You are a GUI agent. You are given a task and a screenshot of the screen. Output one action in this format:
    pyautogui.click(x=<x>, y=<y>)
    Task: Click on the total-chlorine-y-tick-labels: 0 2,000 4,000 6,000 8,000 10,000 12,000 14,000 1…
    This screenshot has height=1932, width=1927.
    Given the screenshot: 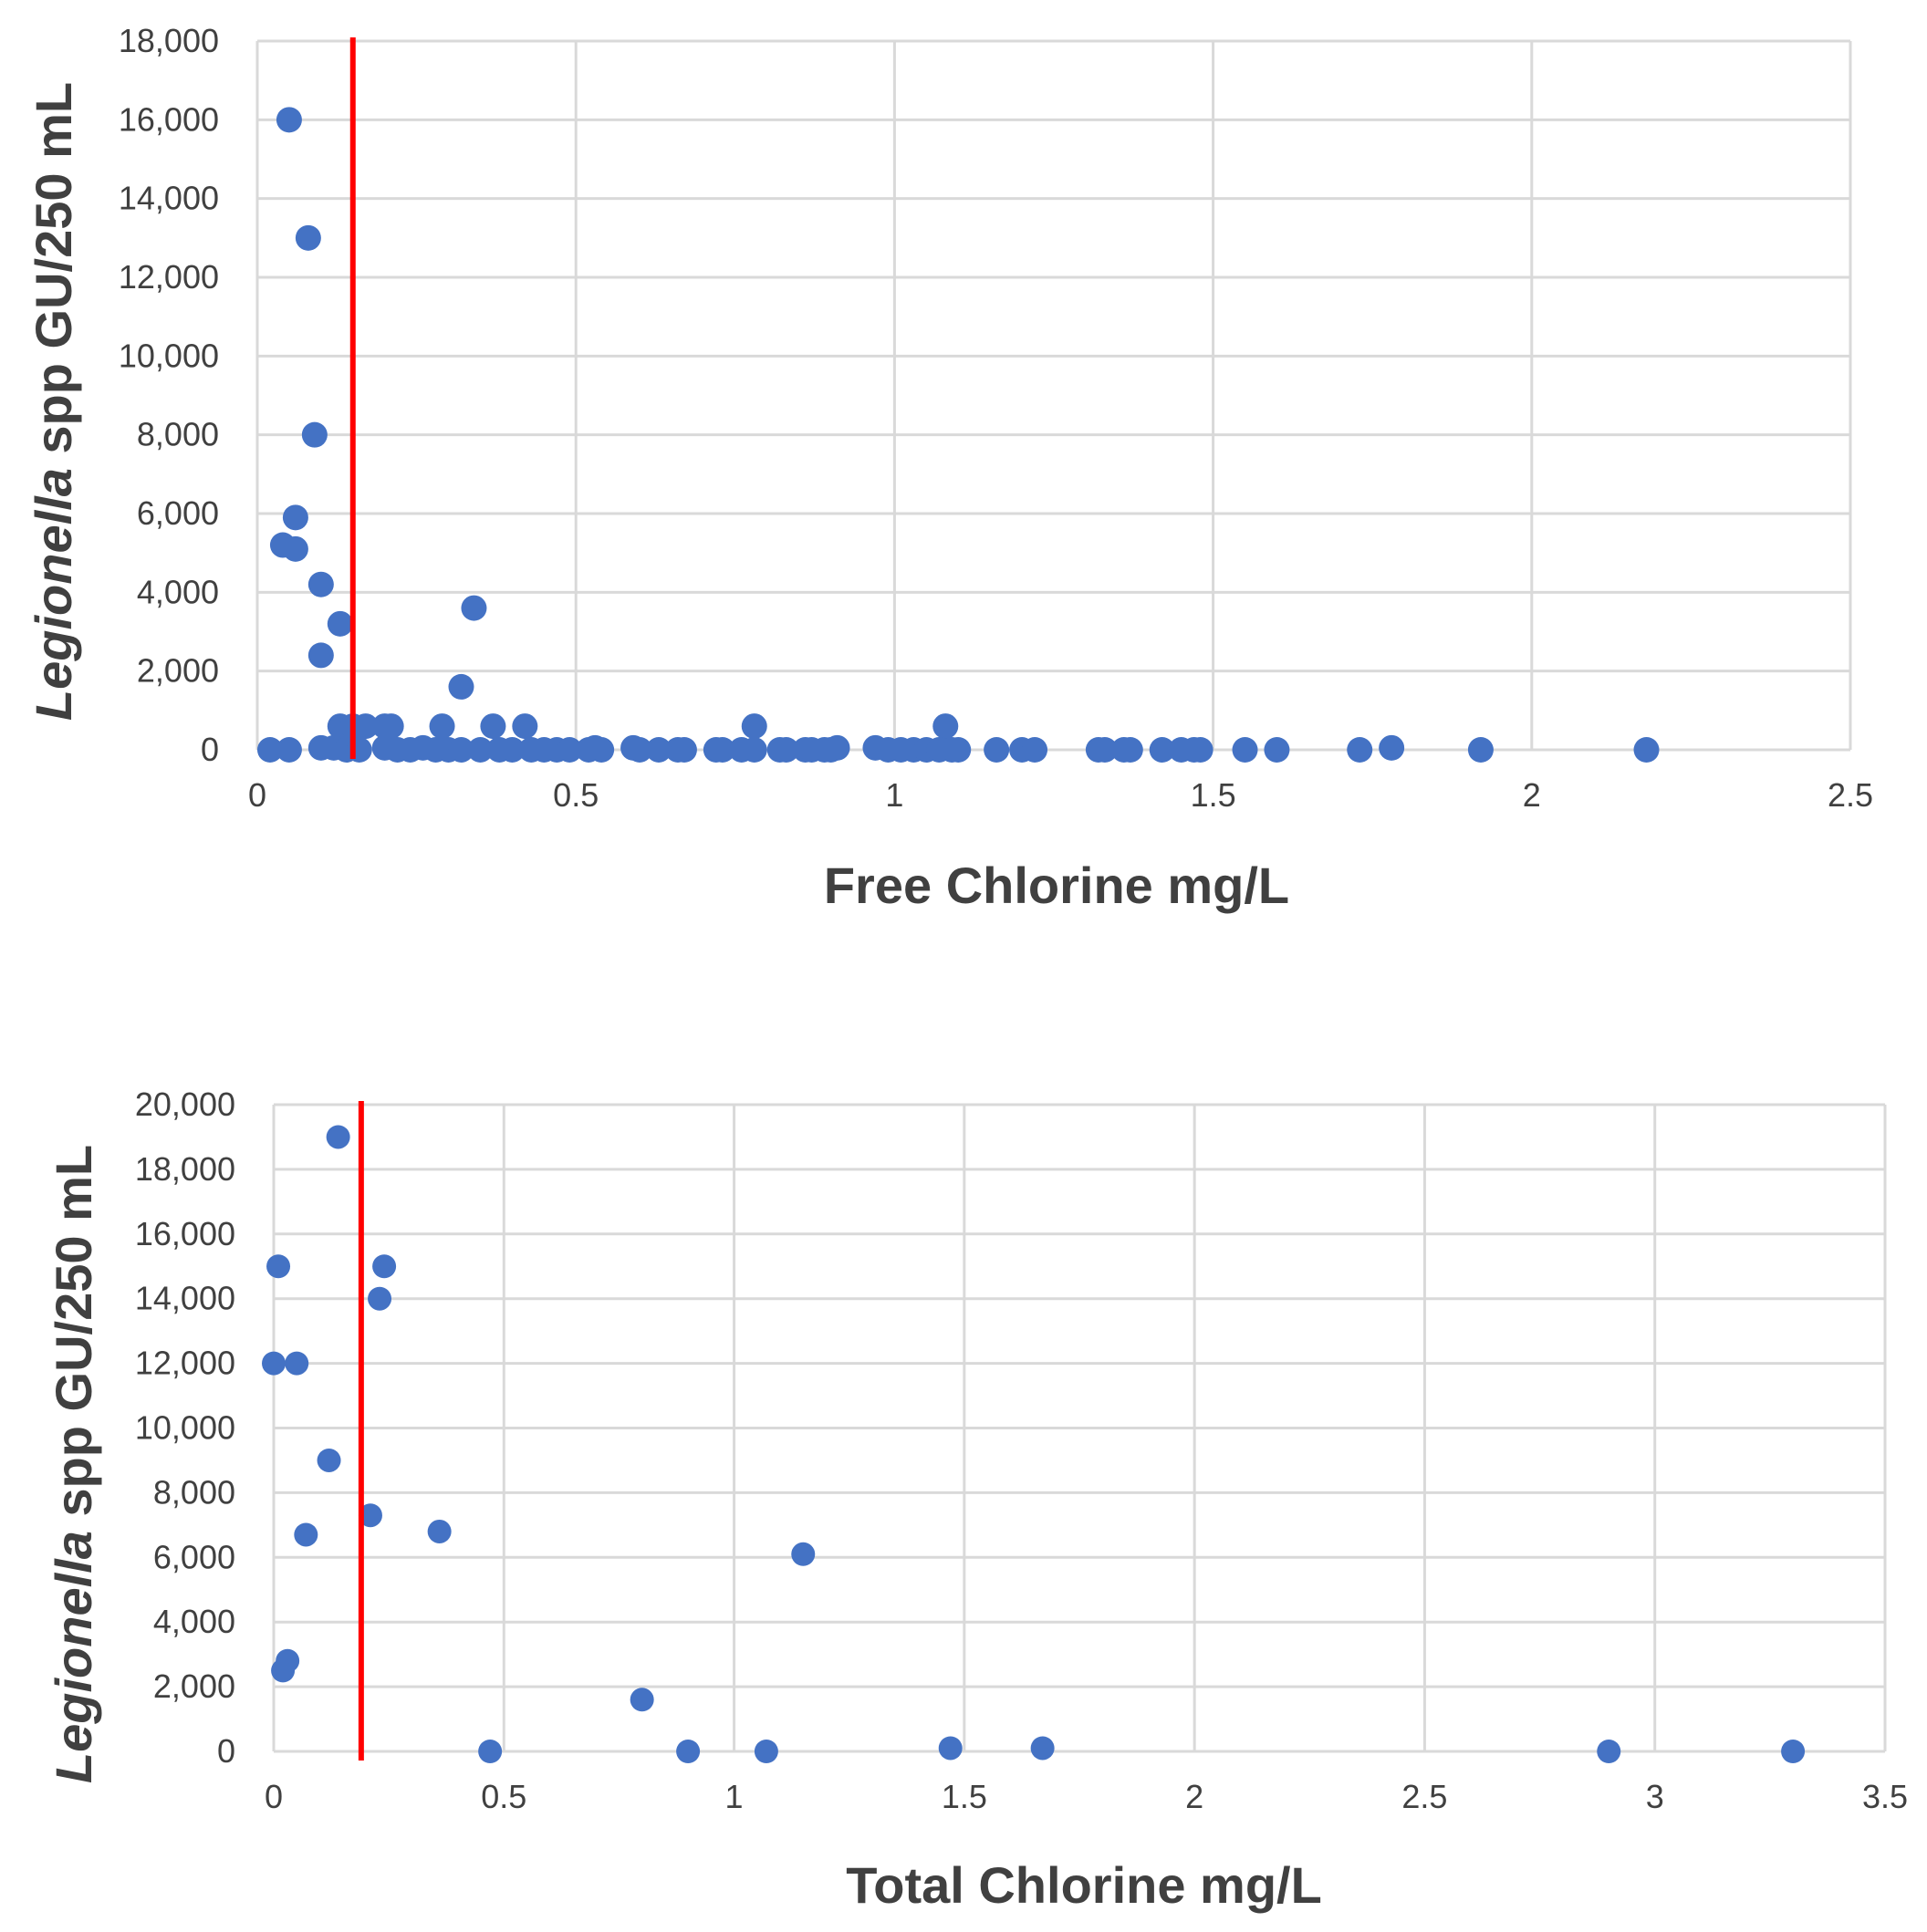 What is the action you would take?
    pyautogui.click(x=185, y=1427)
    